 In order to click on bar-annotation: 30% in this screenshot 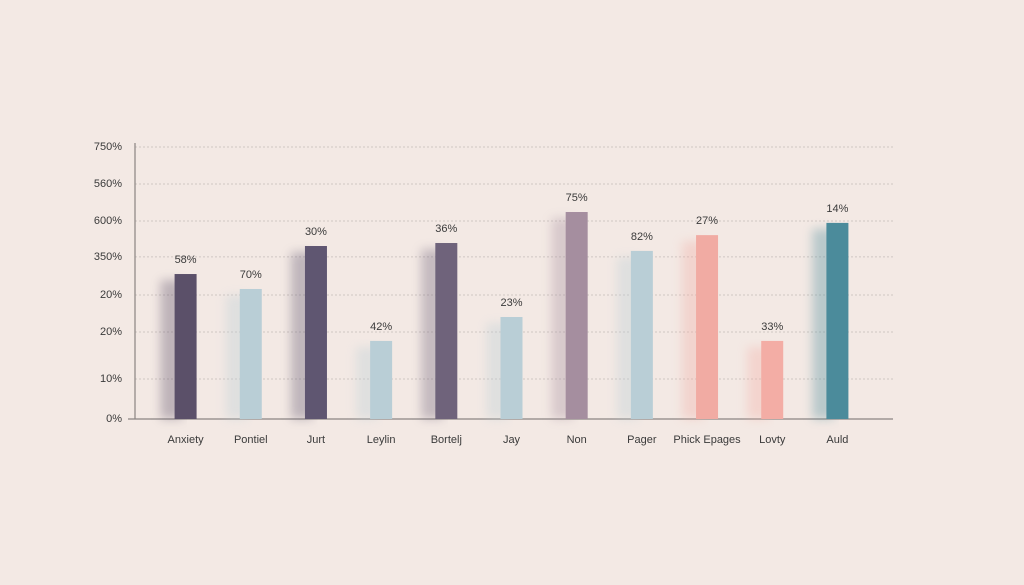, I will do `click(316, 232)`.